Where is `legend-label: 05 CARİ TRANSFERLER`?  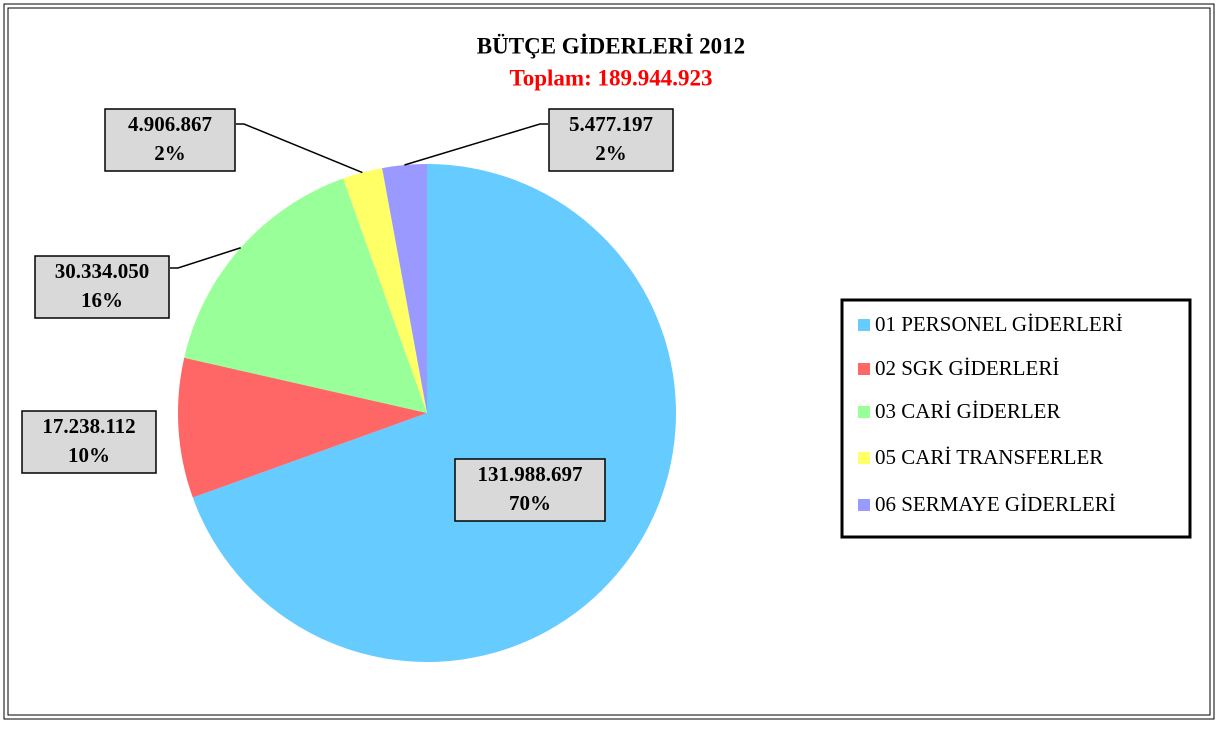
legend-label: 05 CARİ TRANSFERLER is located at coordinates (989, 457).